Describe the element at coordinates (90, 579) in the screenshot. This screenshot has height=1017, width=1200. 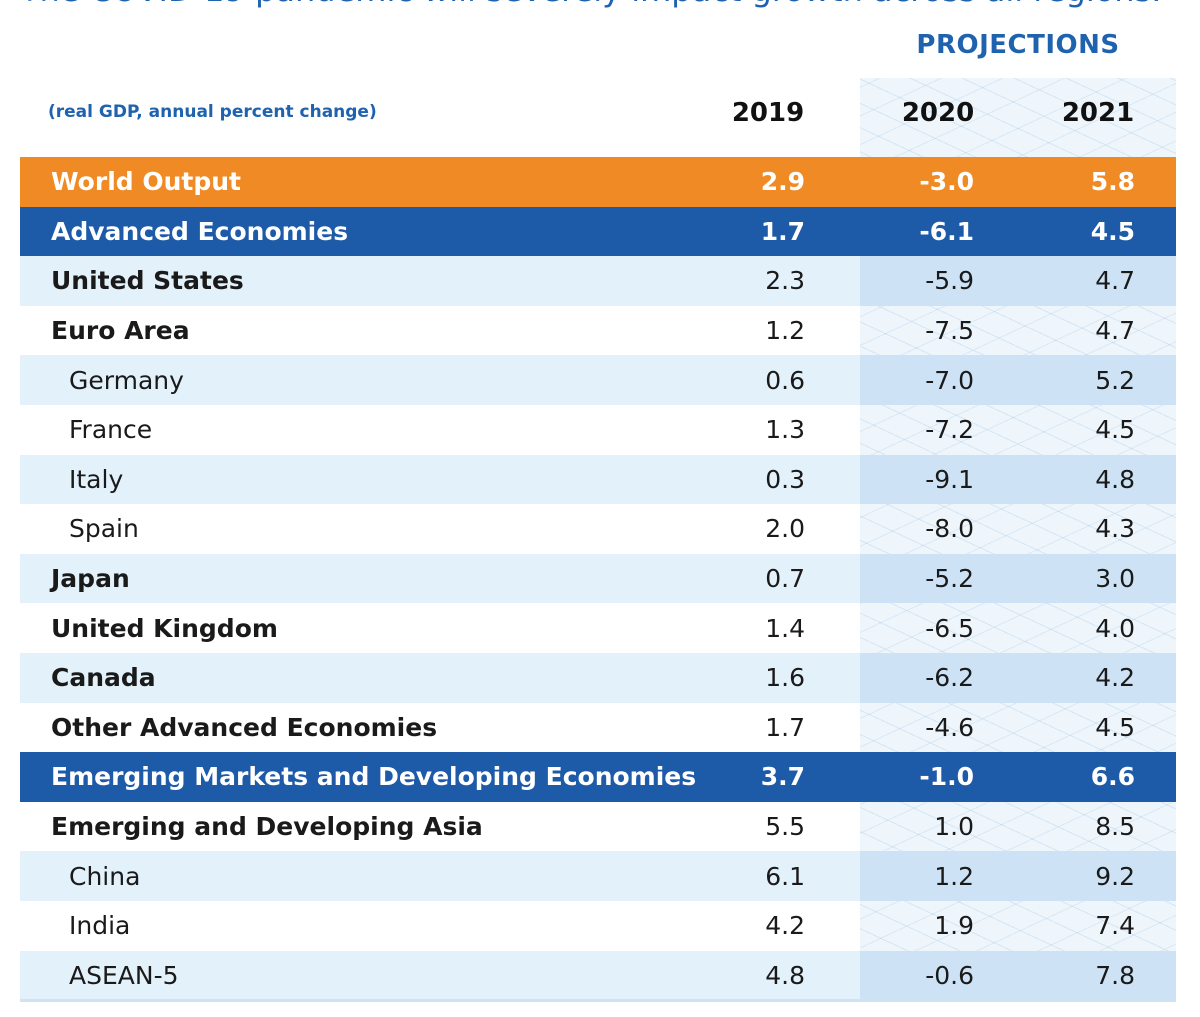
I see `row-label: Japan` at that location.